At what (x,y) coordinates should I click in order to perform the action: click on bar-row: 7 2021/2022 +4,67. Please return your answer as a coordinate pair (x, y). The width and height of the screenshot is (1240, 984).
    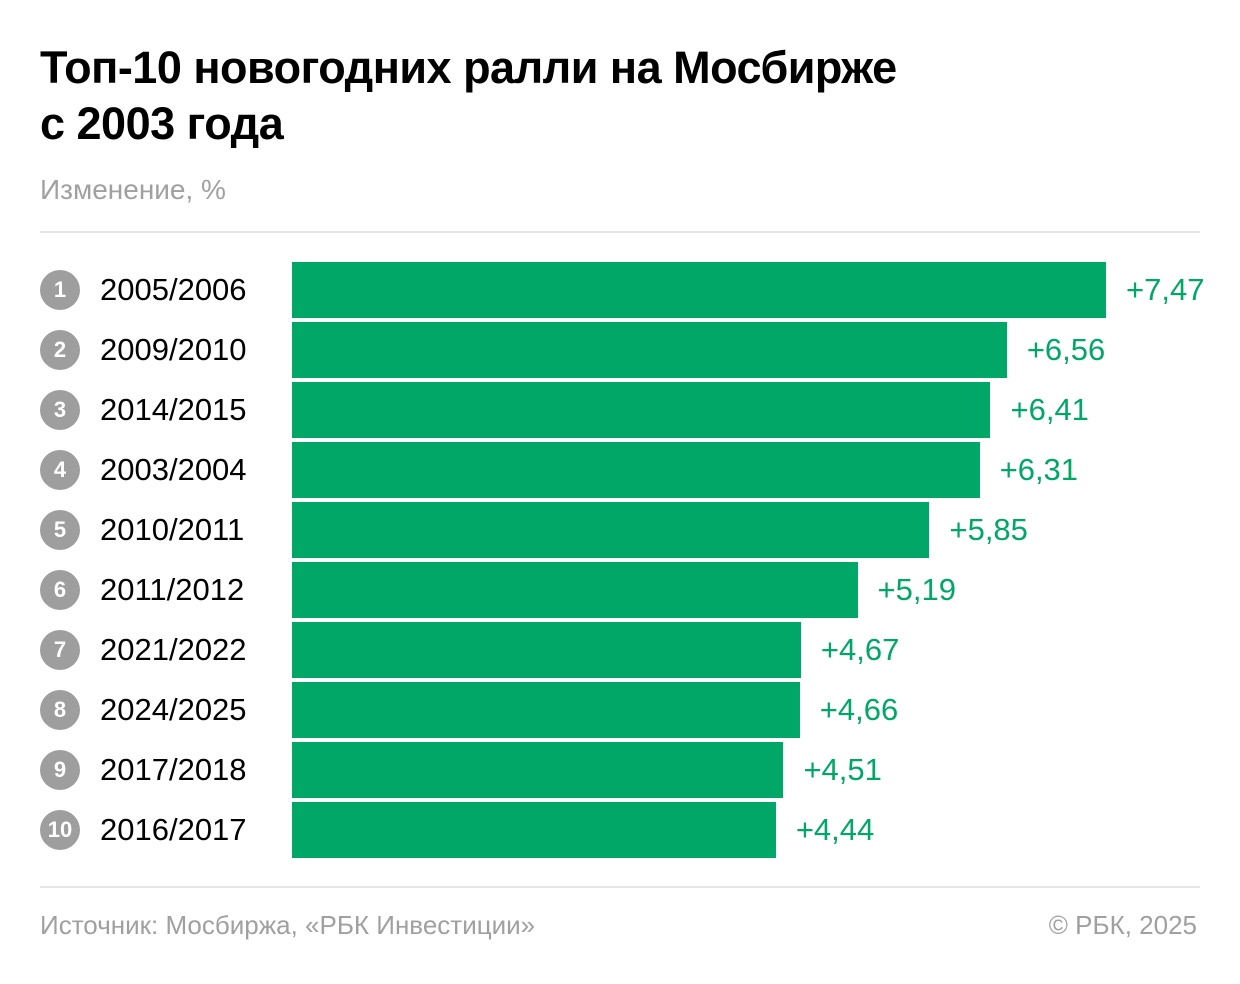
    Looking at the image, I should click on (620, 650).